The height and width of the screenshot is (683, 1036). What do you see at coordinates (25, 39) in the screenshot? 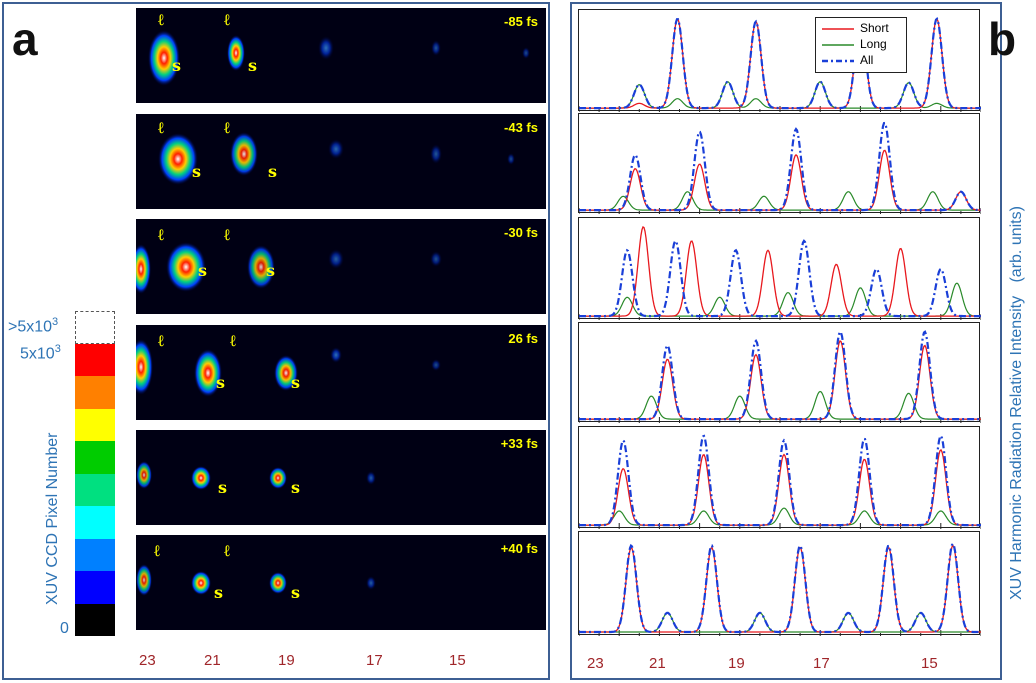
I see `panel-a-letter: a` at bounding box center [25, 39].